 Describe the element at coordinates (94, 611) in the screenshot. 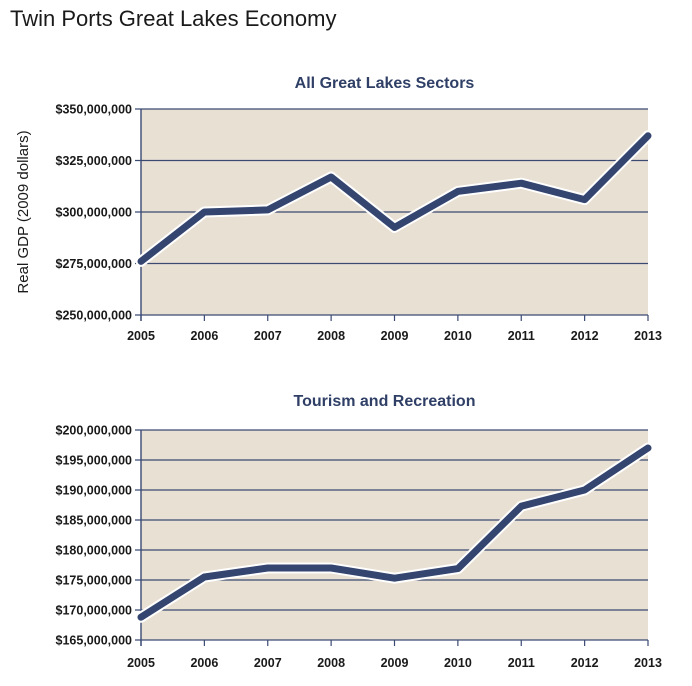

I see `y-tick-label: $170,000,000` at that location.